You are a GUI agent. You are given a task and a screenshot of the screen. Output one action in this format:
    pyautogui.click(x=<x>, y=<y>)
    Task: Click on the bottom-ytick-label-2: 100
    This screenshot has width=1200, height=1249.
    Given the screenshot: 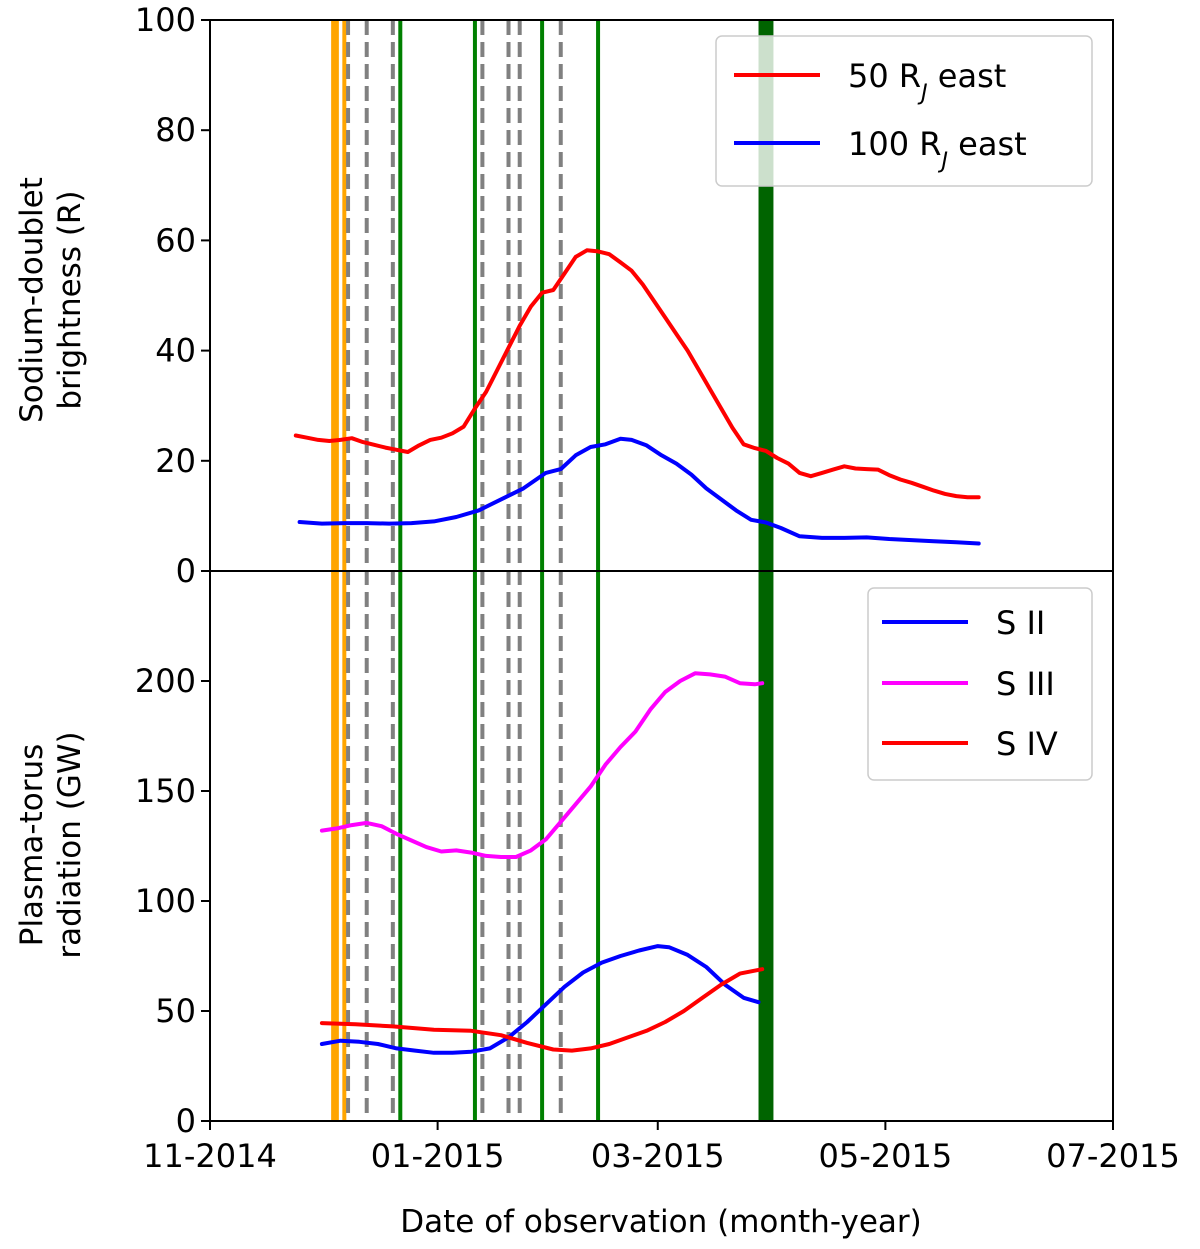 What is the action you would take?
    pyautogui.click(x=165, y=901)
    